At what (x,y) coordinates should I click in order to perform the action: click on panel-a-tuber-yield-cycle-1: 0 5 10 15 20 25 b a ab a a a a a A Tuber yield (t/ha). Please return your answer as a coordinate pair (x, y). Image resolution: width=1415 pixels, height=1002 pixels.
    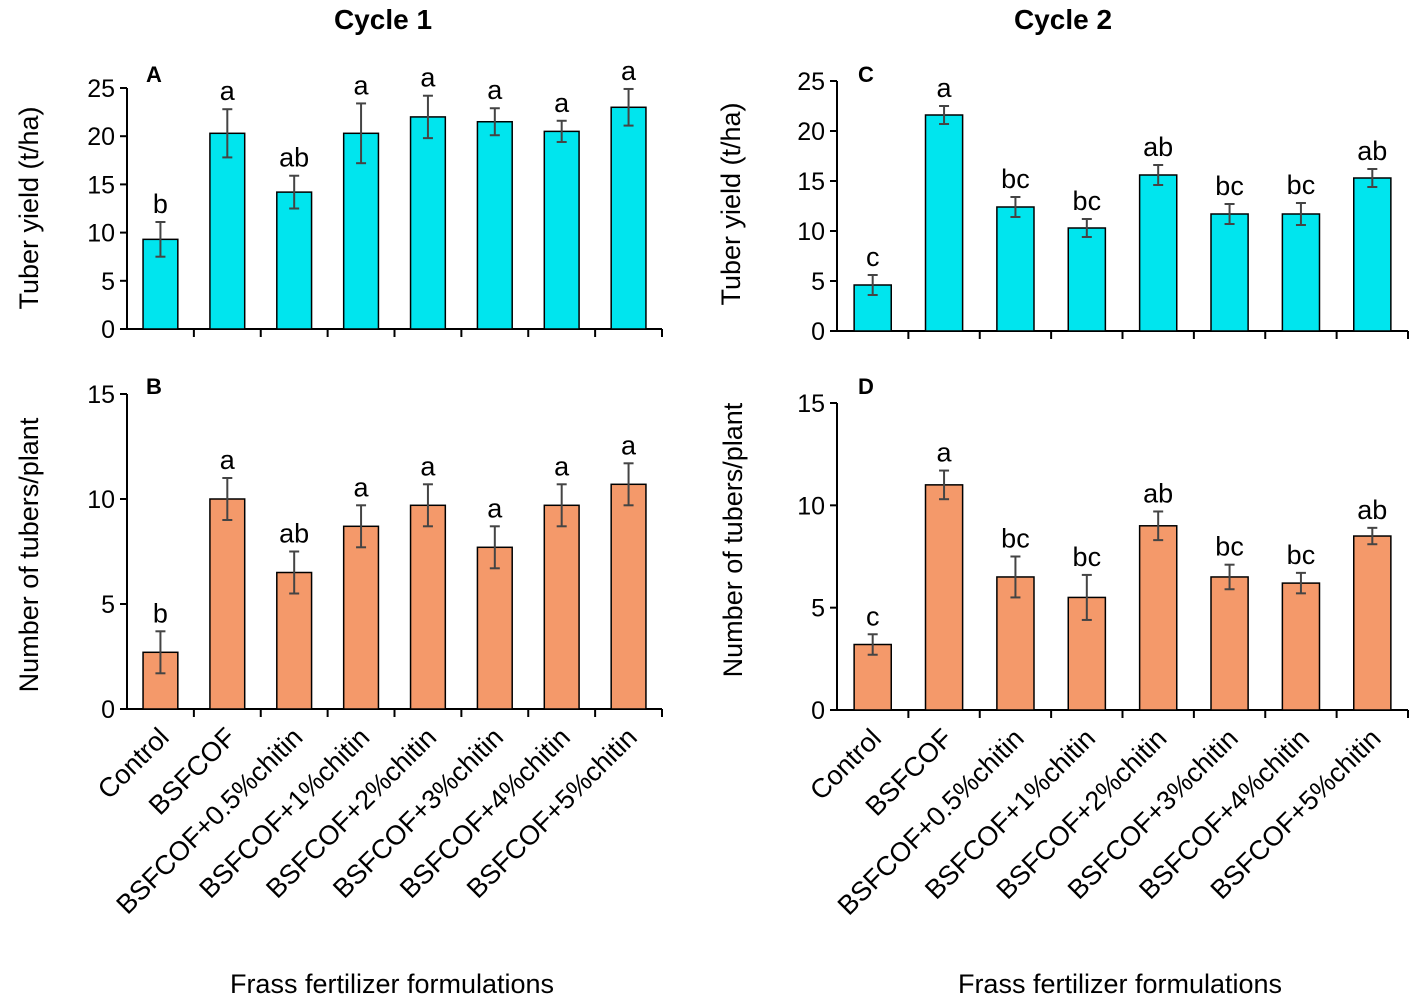
    Looking at the image, I should click on (338, 200).